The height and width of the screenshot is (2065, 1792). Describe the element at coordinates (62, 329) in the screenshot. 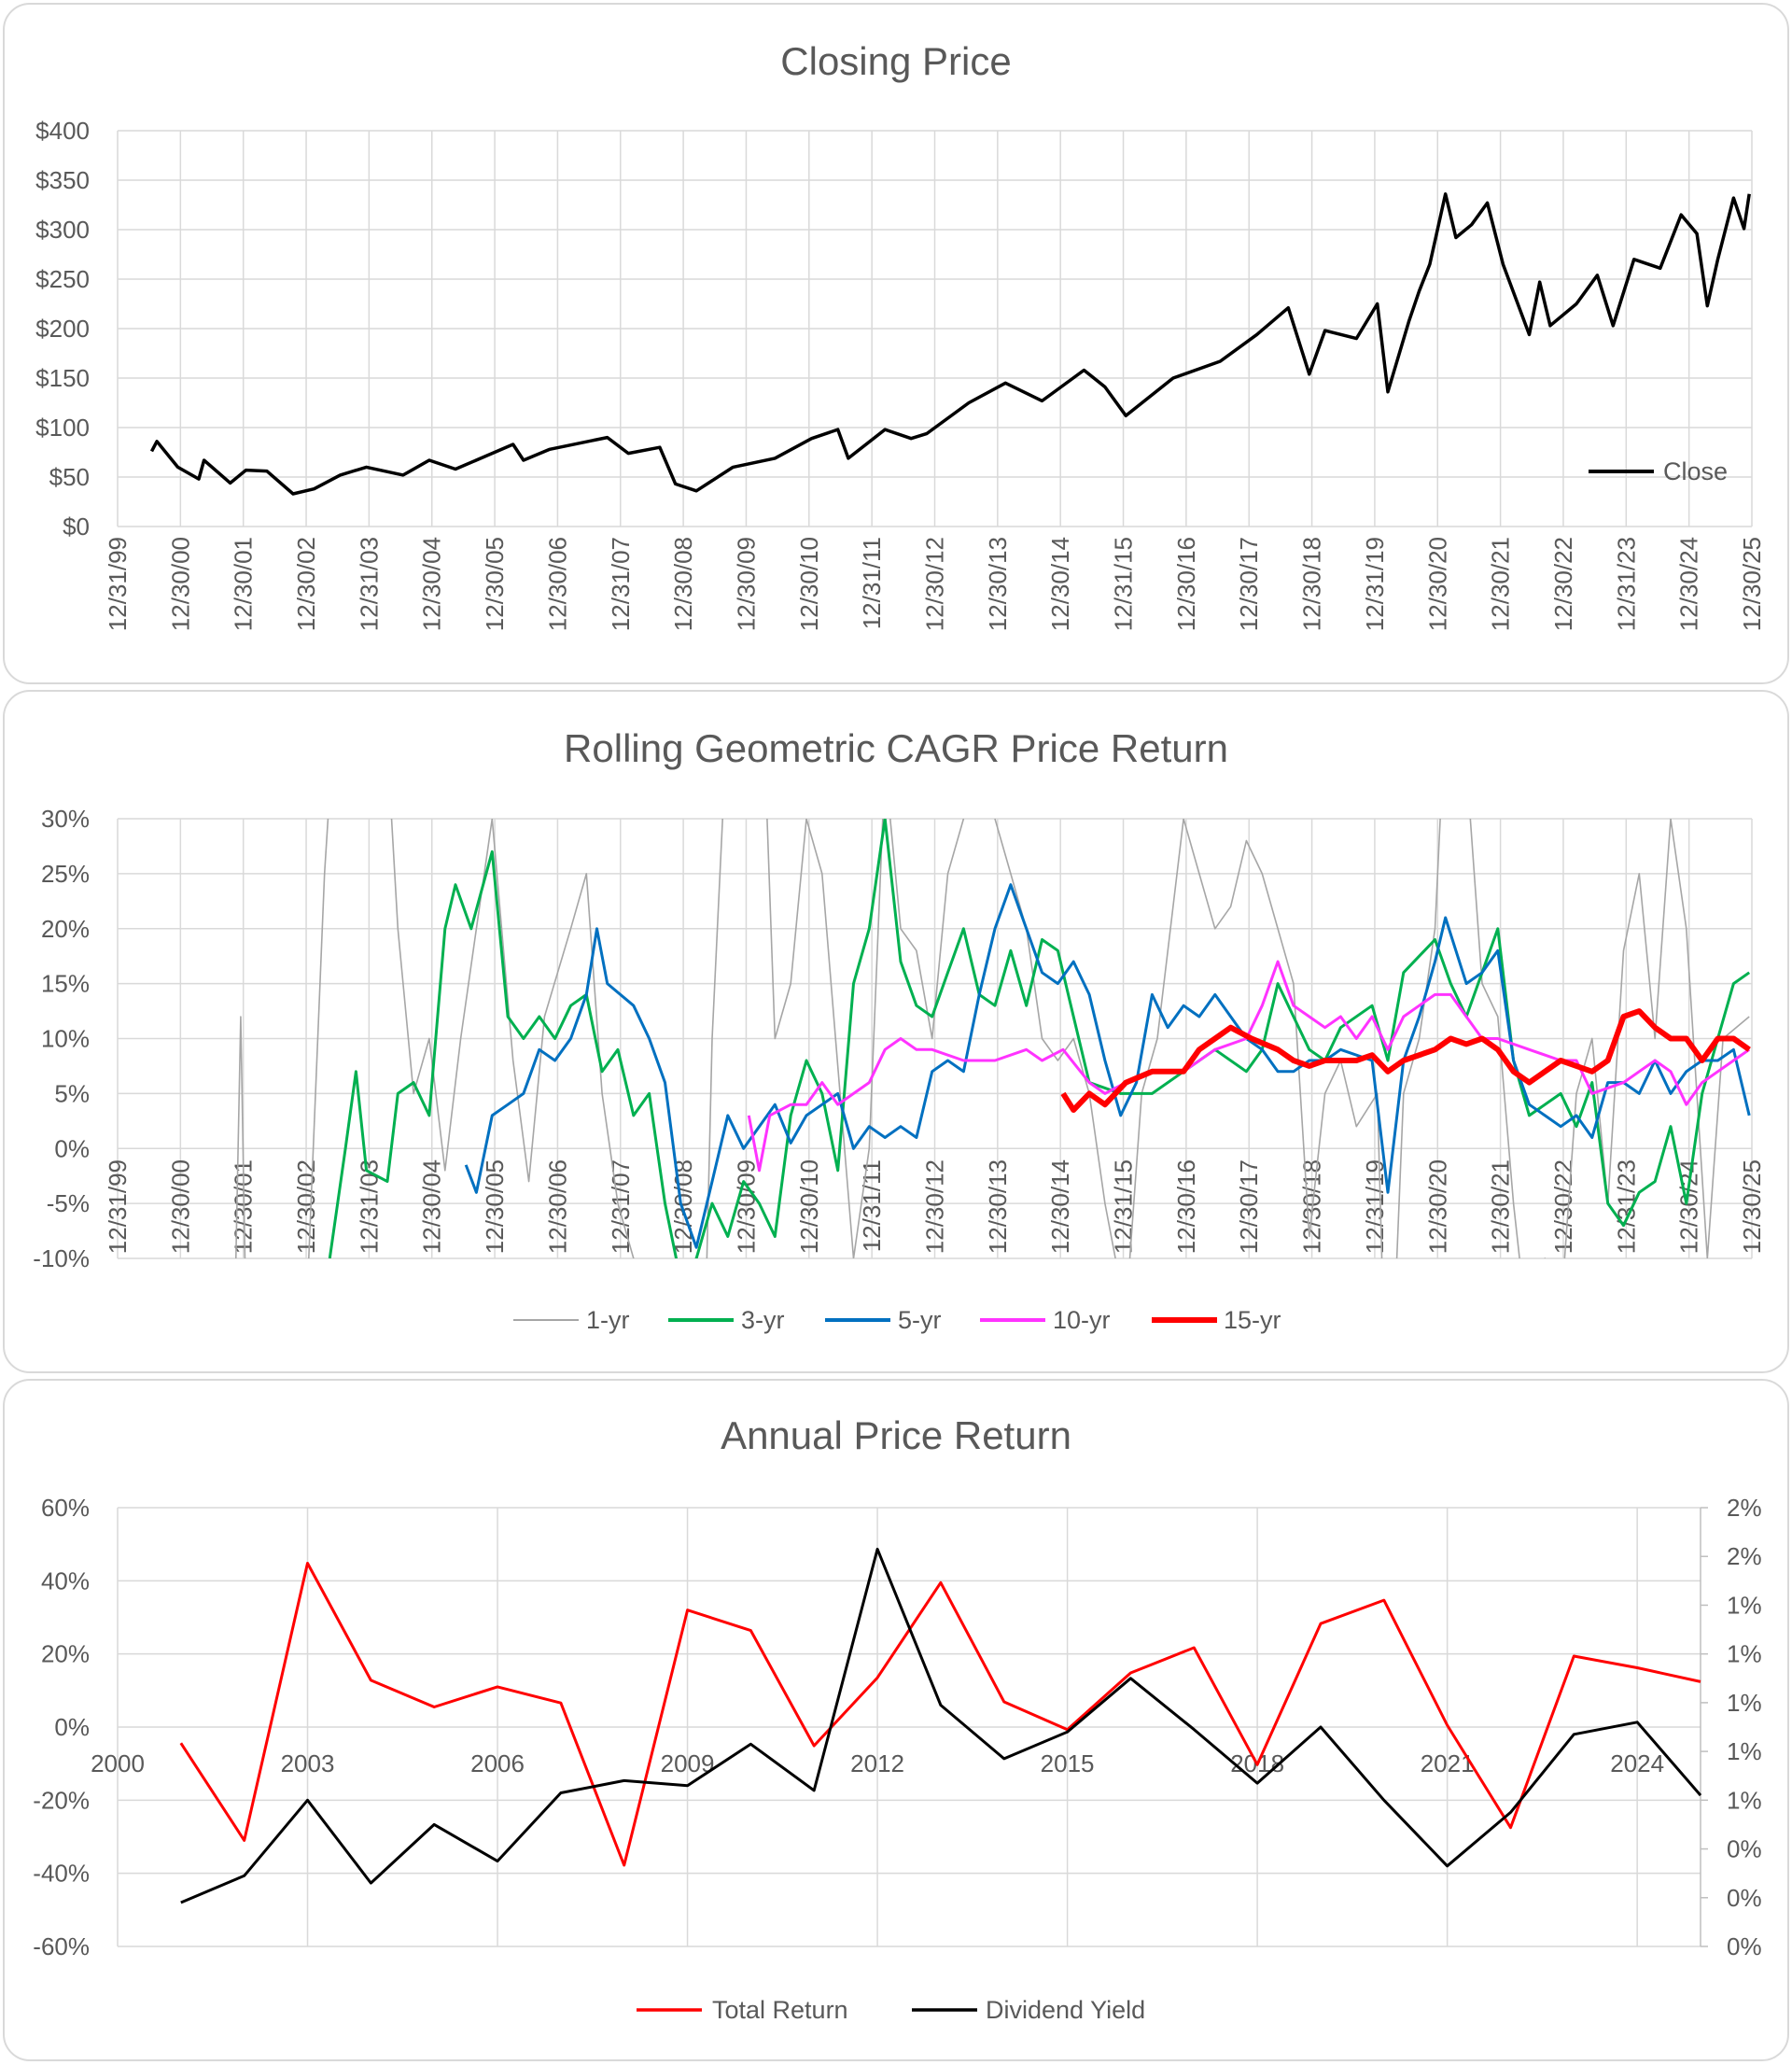

I see `y-tick-label: $200` at that location.